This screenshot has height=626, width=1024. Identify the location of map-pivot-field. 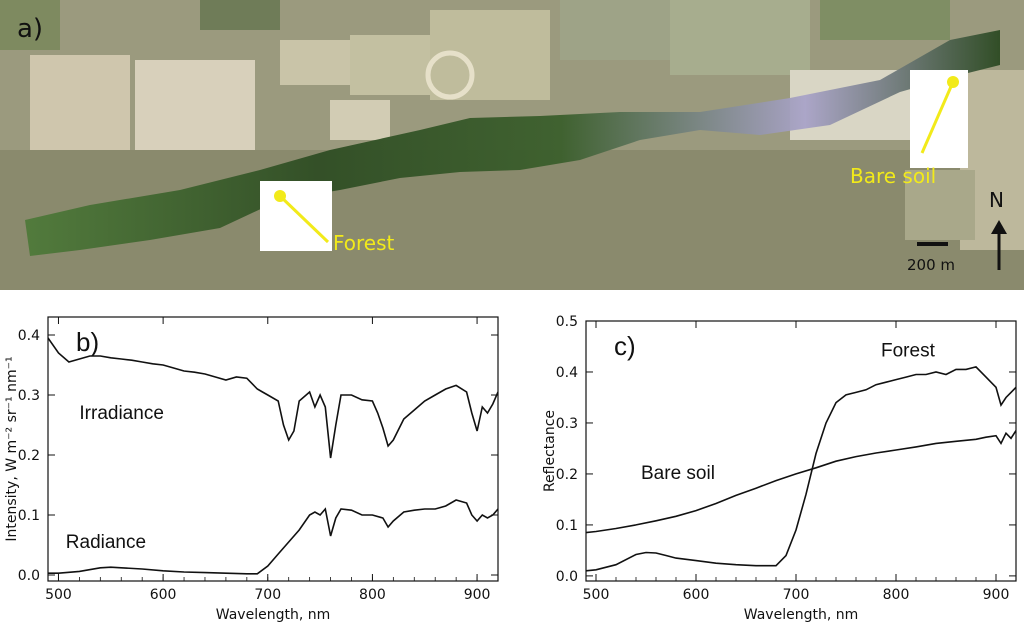
(450, 75).